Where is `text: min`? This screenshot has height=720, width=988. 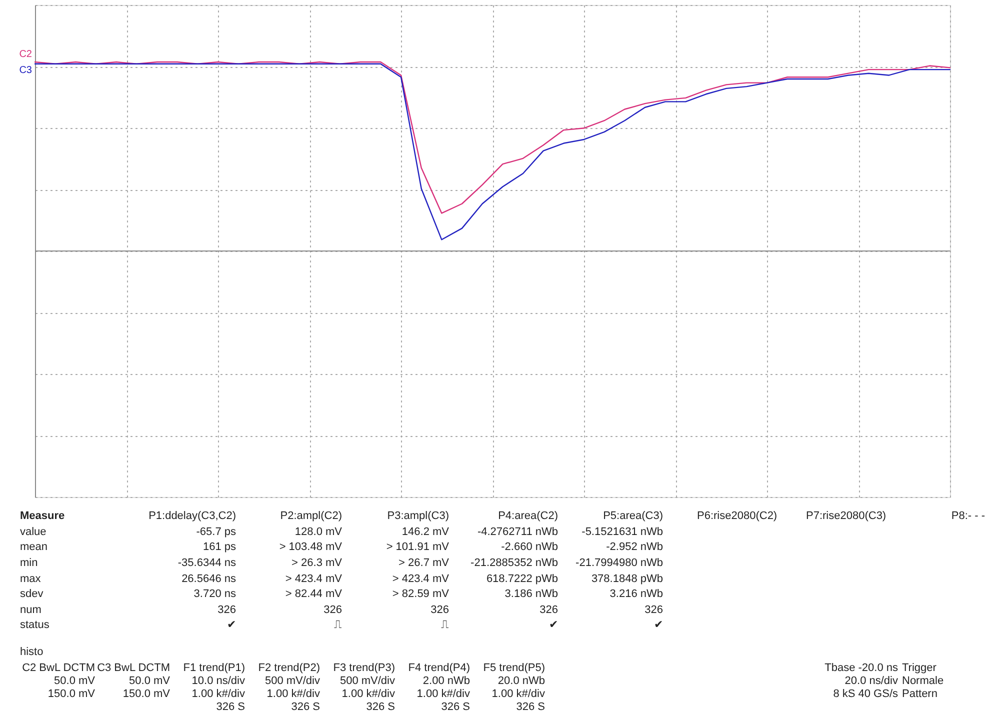
text: min is located at coordinates (29, 563).